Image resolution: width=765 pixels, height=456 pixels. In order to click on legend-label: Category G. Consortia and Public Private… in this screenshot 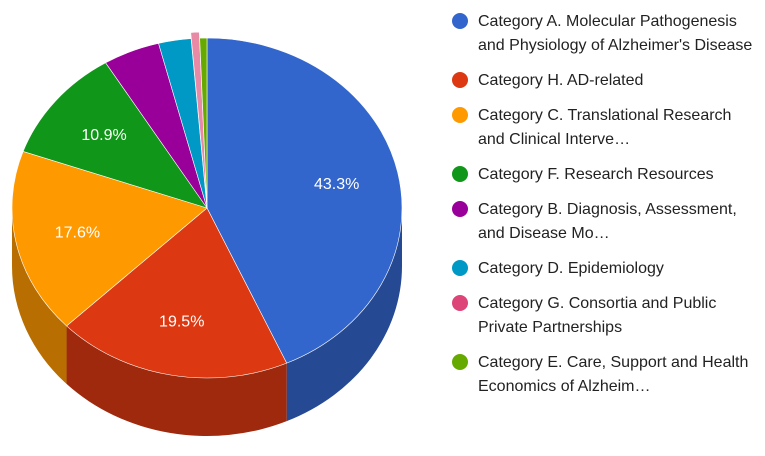, I will do `click(597, 315)`.